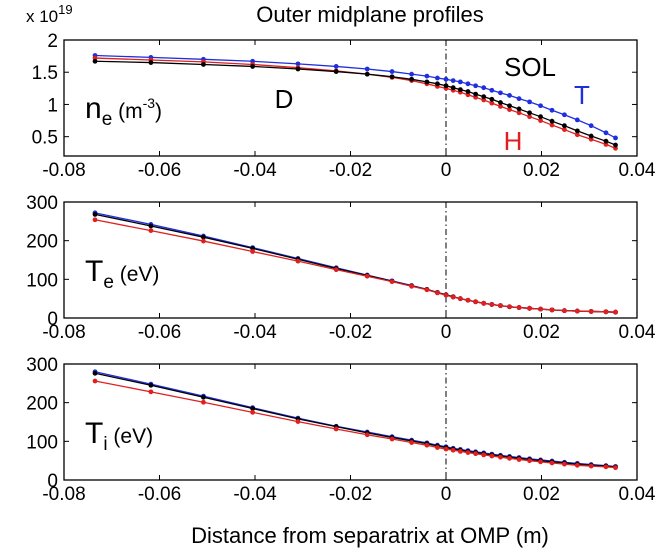 The width and height of the screenshot is (669, 558). Describe the element at coordinates (355, 266) in the screenshot. I see `series-H` at that location.